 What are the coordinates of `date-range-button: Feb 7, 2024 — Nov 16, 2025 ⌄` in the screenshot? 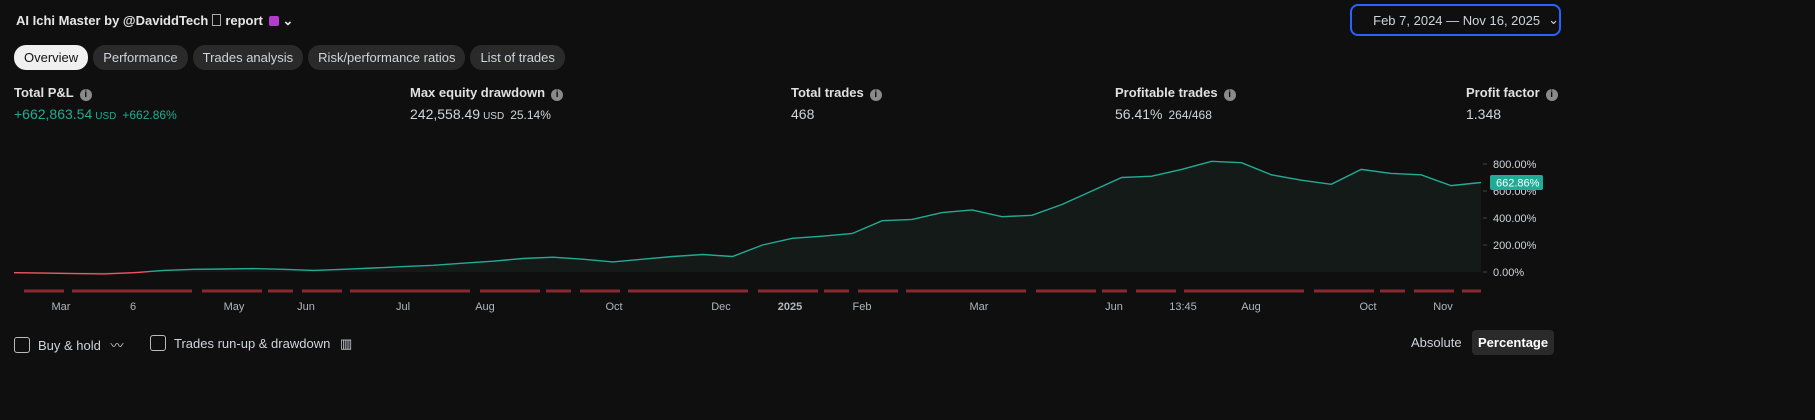 It's located at (1455, 20).